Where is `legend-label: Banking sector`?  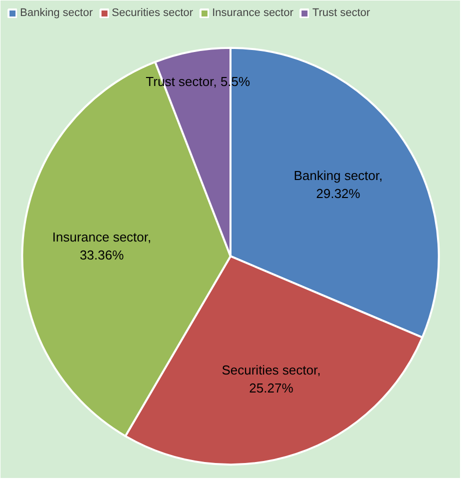
legend-label: Banking sector is located at coordinates (56, 13).